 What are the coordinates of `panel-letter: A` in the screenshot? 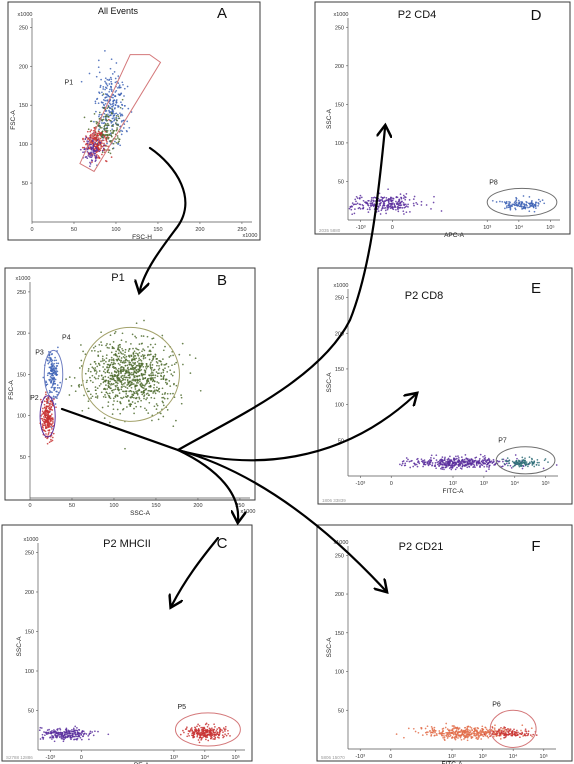 It's located at (222, 13).